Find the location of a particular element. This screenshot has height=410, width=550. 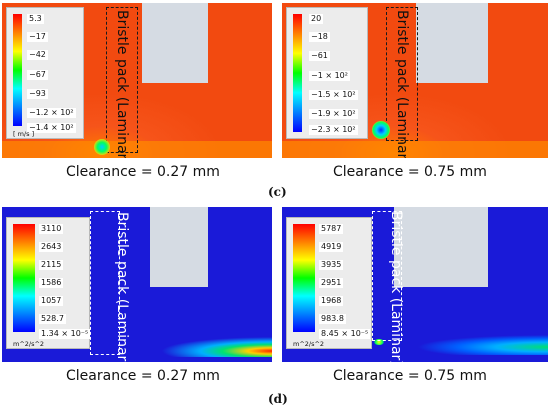

caption-left-velocity: Clearance = 0.27 mm is located at coordinates (143, 172).